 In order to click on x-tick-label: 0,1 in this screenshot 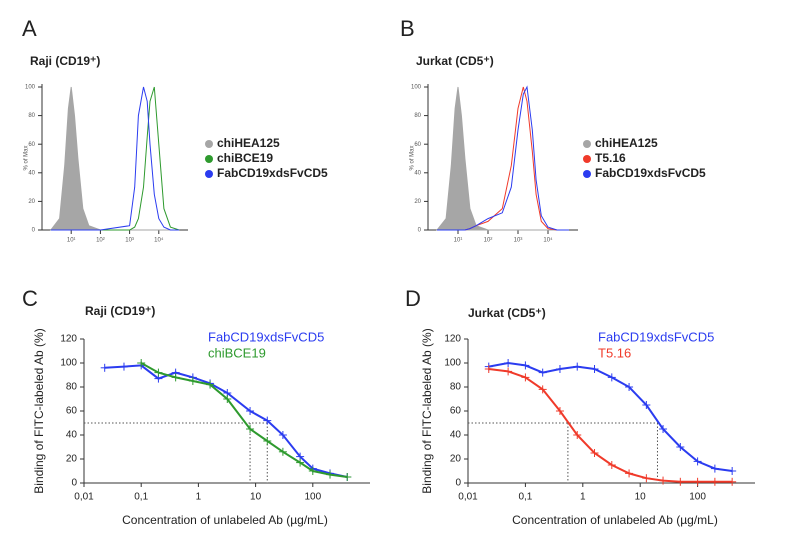, I will do `click(525, 497)`.